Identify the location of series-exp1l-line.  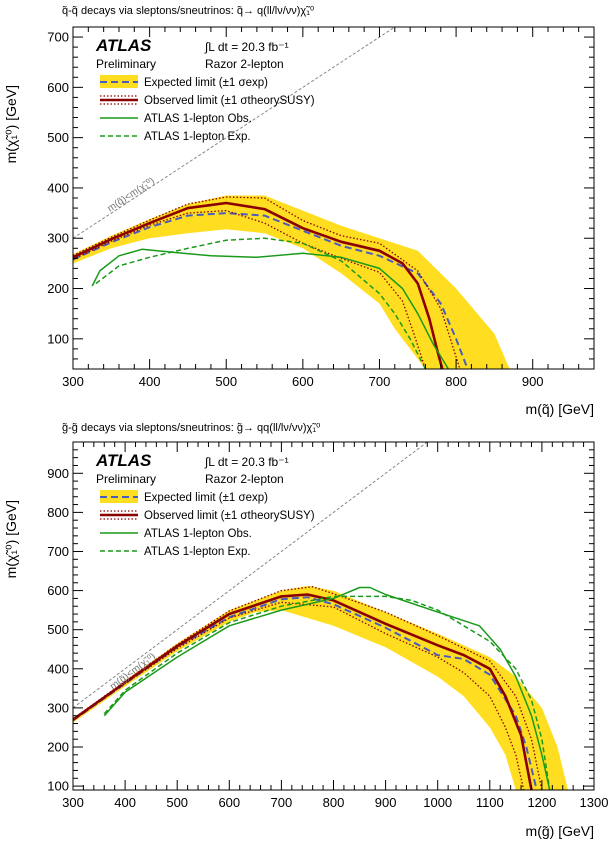
(261, 303).